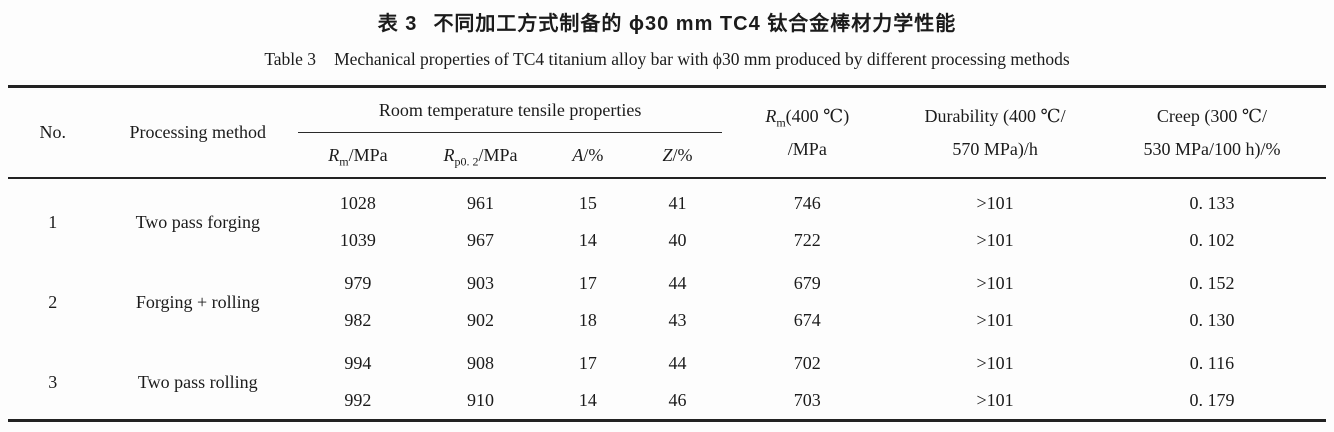 This screenshot has width=1334, height=432. I want to click on cell-no: 2, so click(53, 301).